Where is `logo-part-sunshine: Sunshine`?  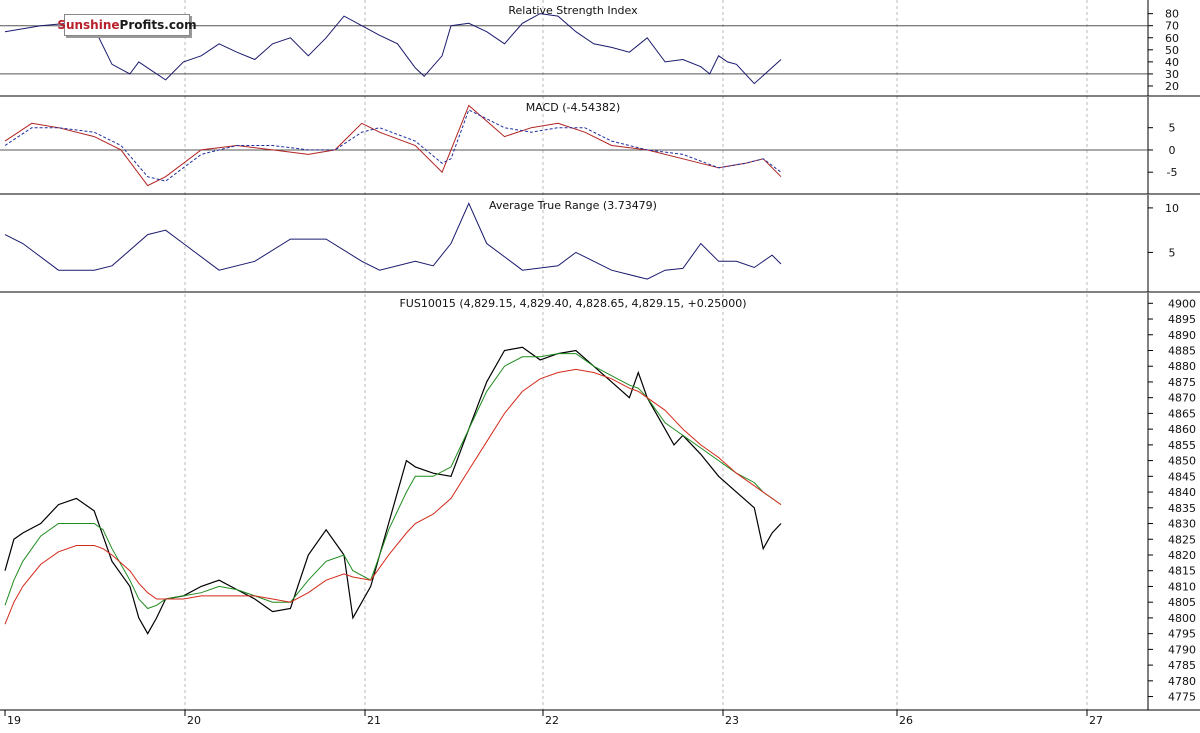
logo-part-sunshine: Sunshine is located at coordinates (88, 25).